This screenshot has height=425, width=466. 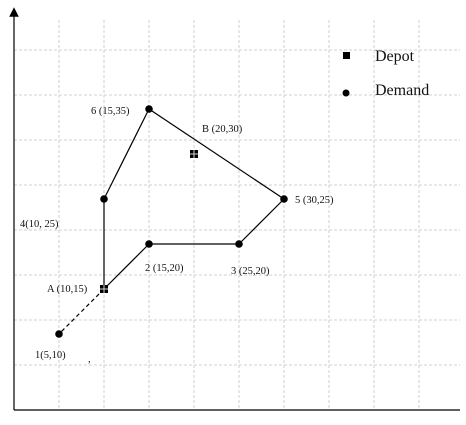 What do you see at coordinates (346, 55) in the screenshot?
I see `legend-depot-icon` at bounding box center [346, 55].